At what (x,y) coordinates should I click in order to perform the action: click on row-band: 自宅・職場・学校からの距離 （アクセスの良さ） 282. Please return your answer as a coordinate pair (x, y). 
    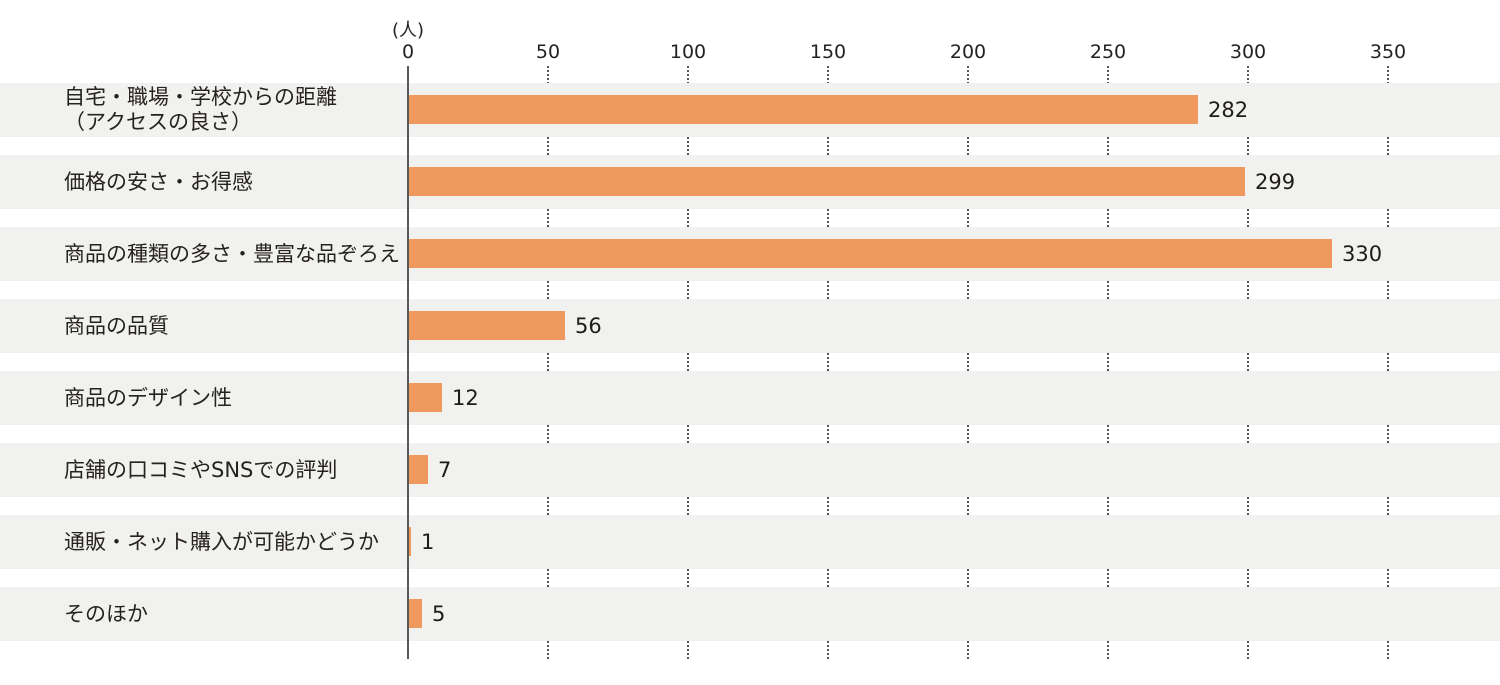
    Looking at the image, I should click on (750, 110).